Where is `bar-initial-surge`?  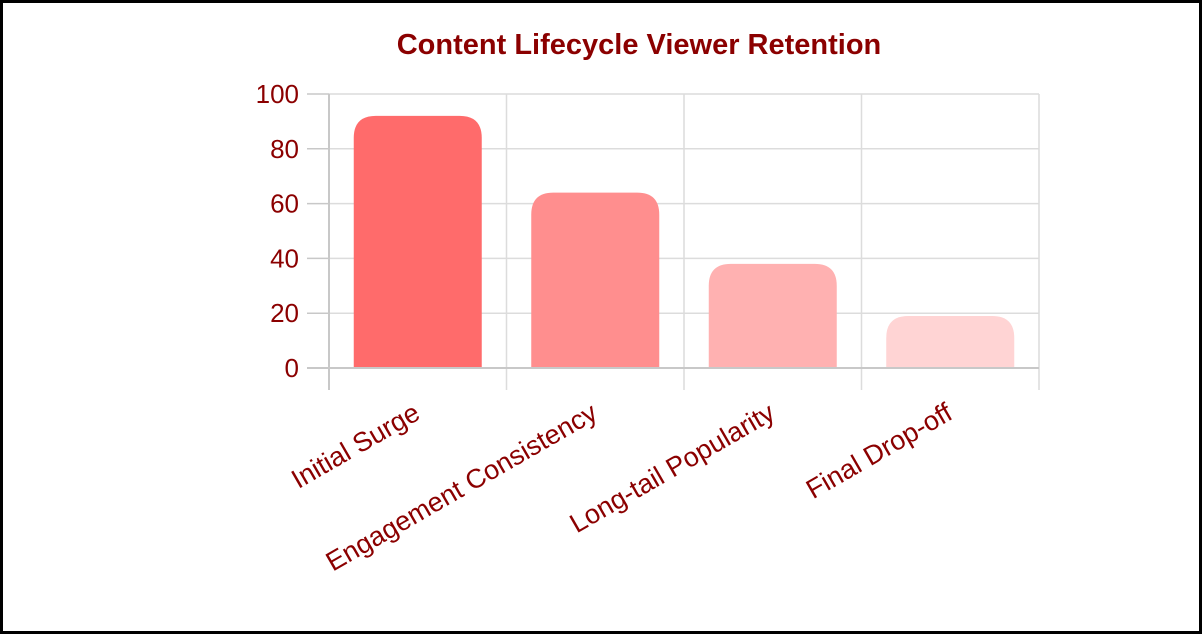 bar-initial-surge is located at coordinates (417, 241).